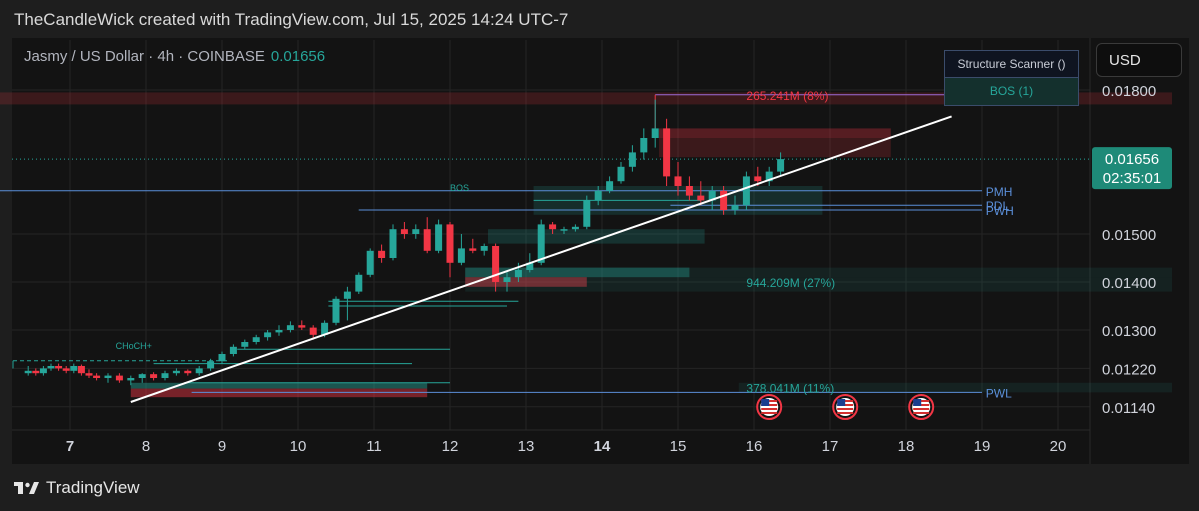 This screenshot has width=1199, height=511. I want to click on level-label-pdl: PDL, so click(998, 206).